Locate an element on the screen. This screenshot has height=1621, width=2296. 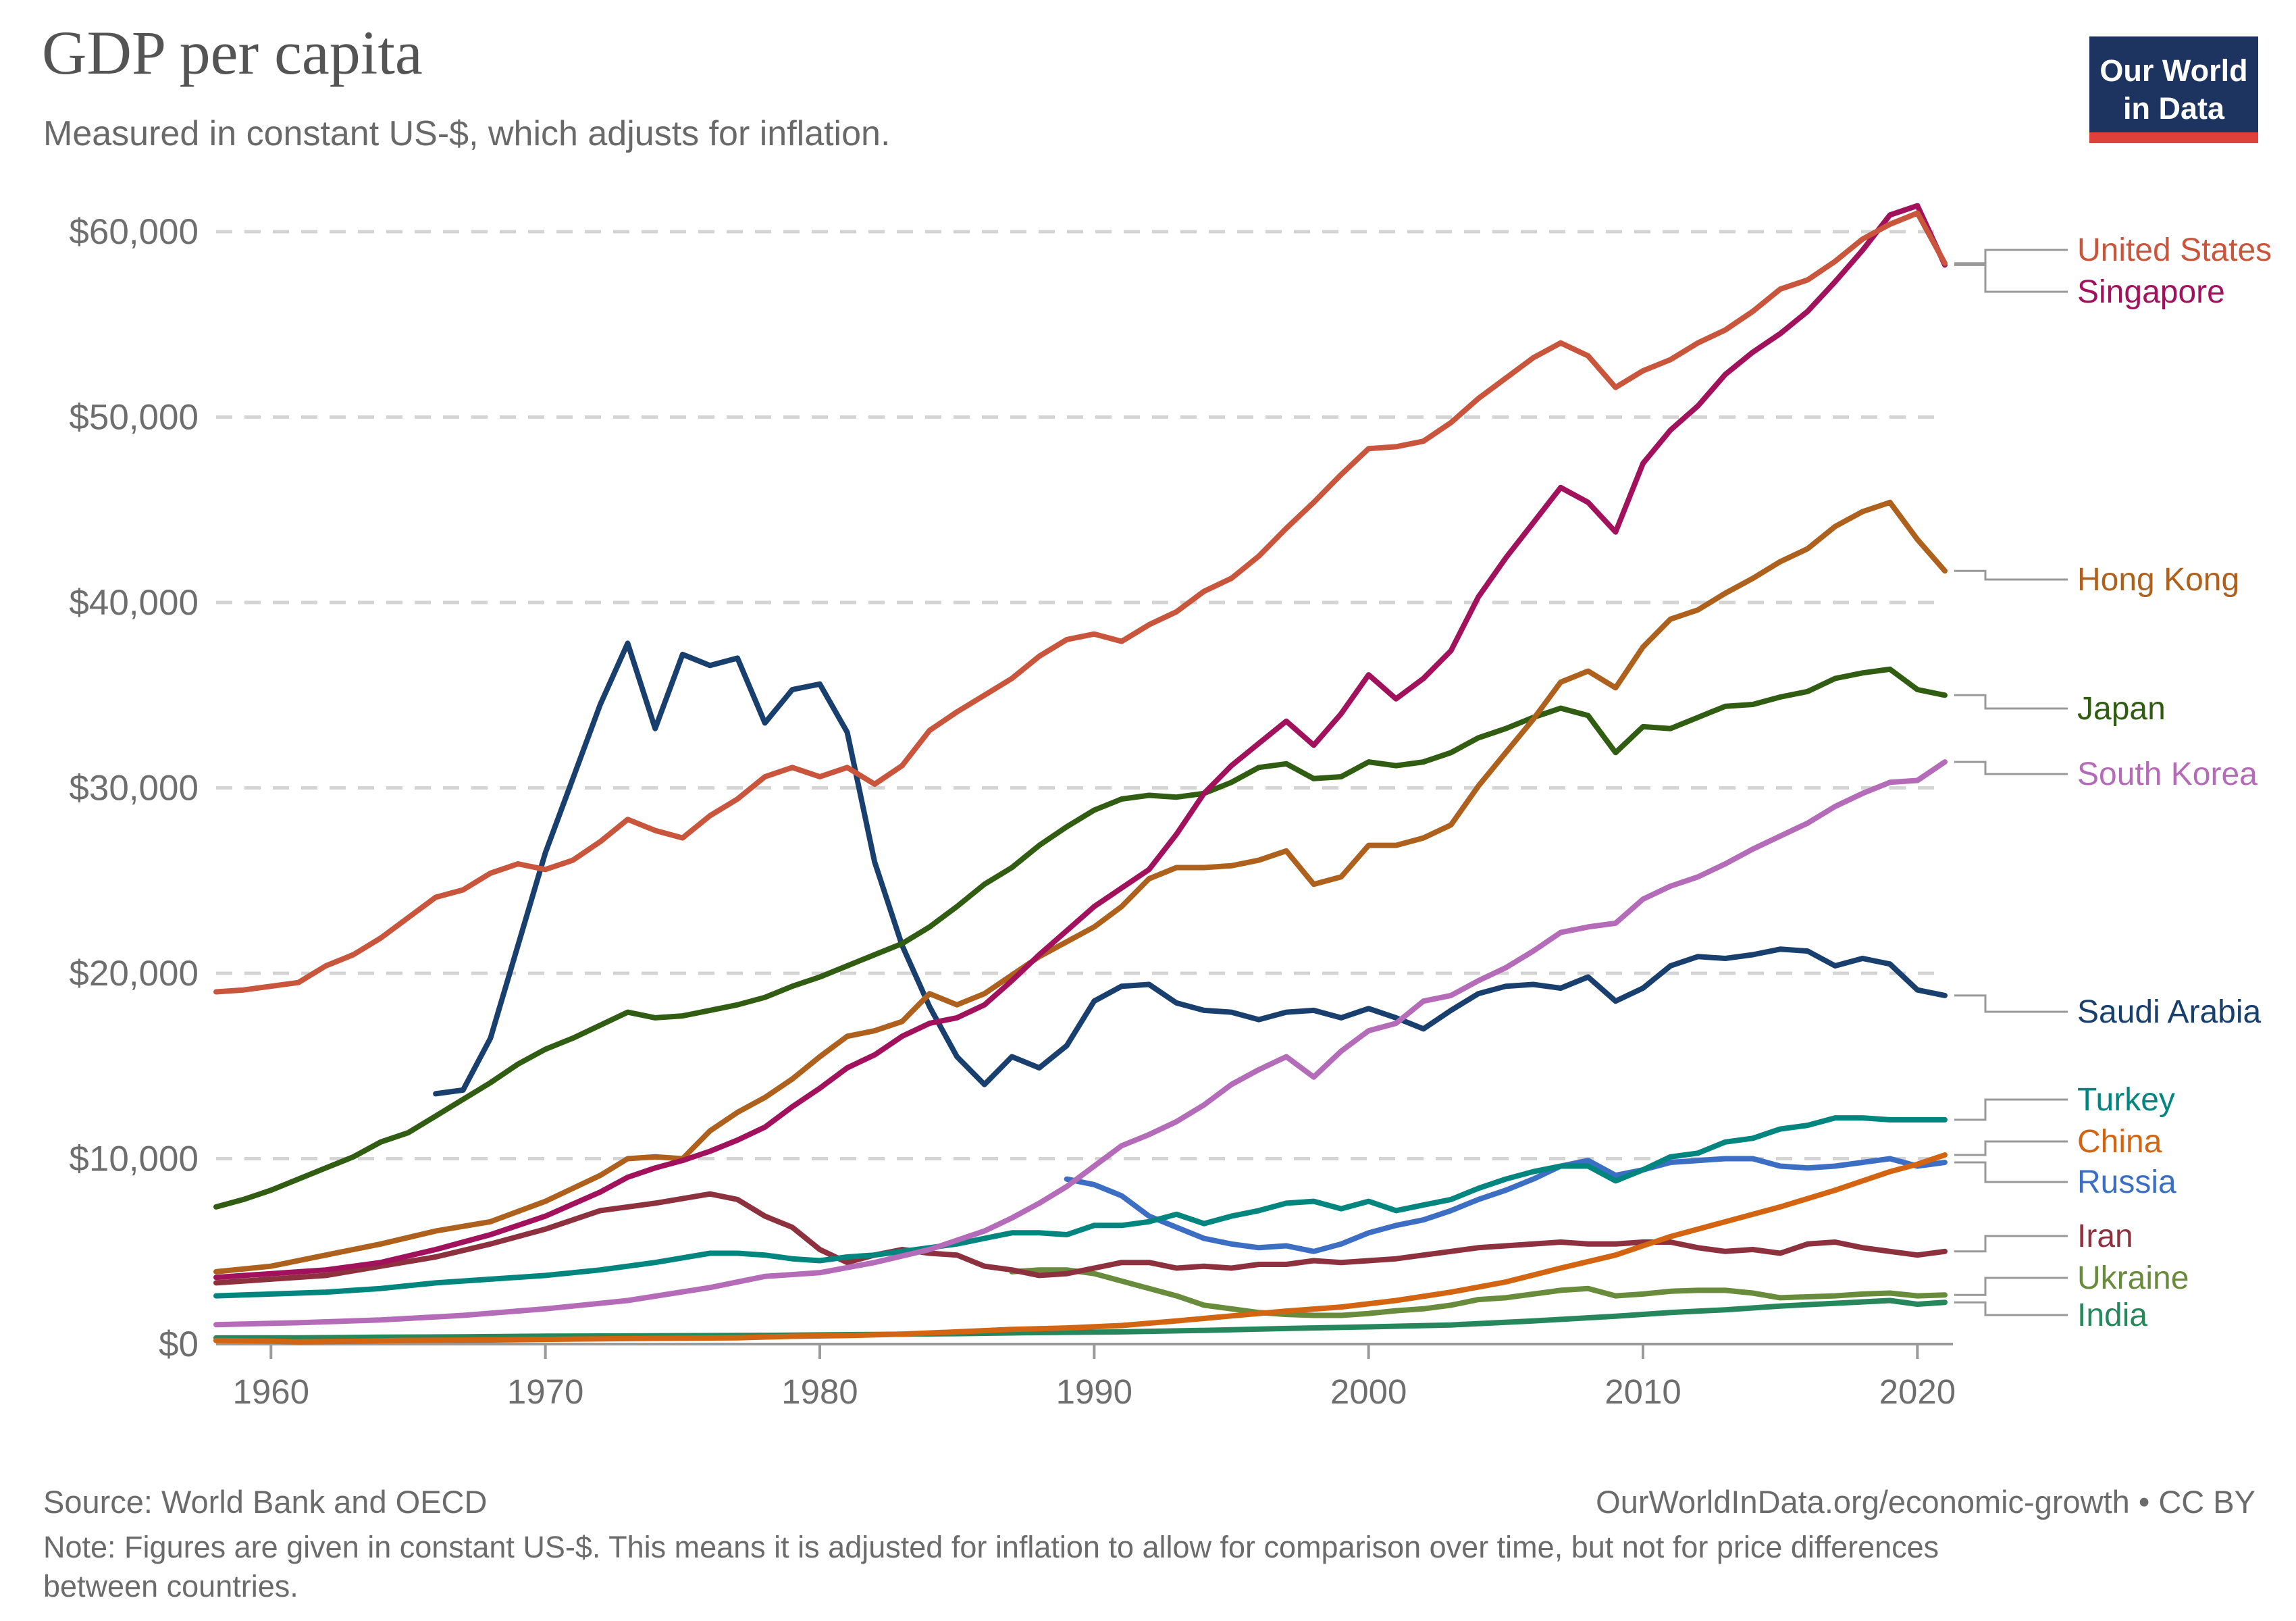
series-label-connector-turkey is located at coordinates (2011, 1109).